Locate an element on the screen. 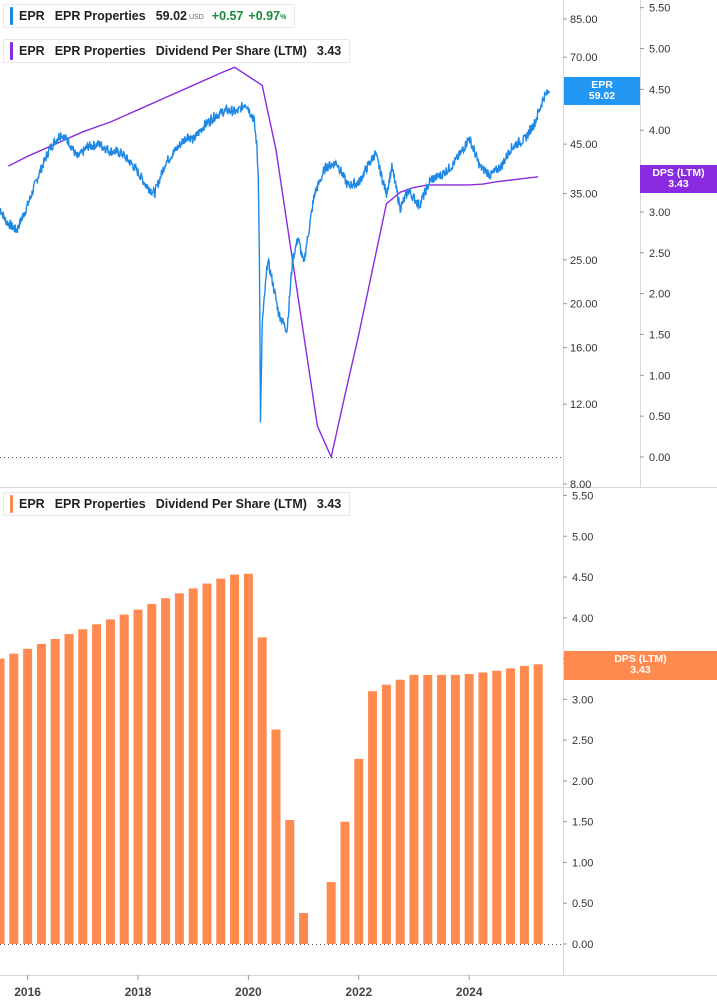 The height and width of the screenshot is (1005, 717). price-tag-value: 59.02 is located at coordinates (602, 96).